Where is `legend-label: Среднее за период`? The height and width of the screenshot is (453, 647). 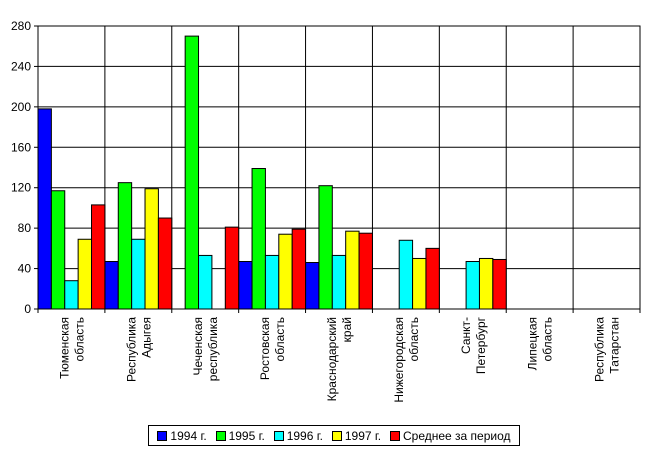
legend-label: Среднее за период is located at coordinates (456, 435).